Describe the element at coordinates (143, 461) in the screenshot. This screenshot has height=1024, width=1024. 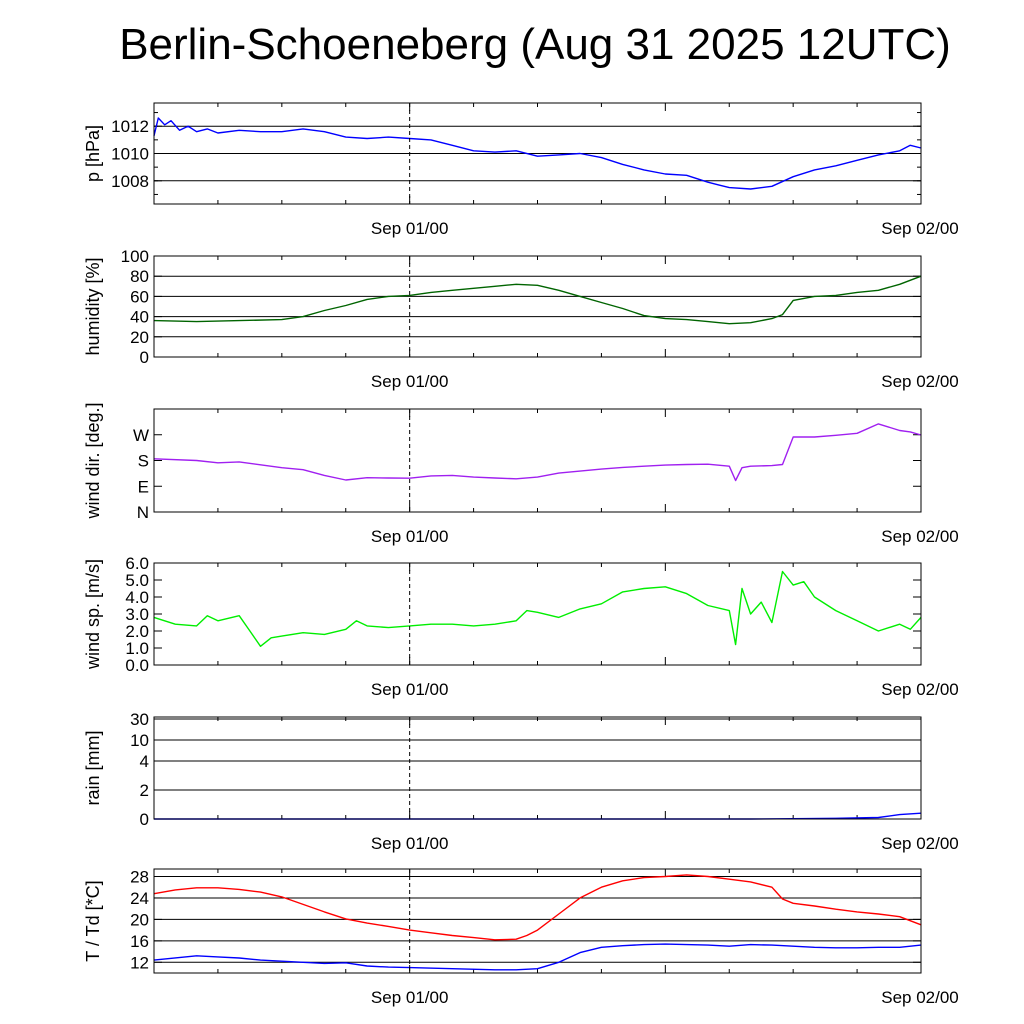
I see `y-tick-label: S` at that location.